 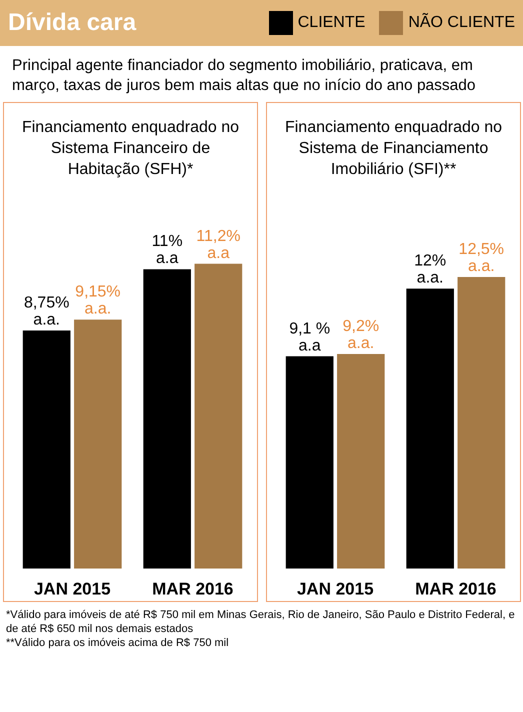 I want to click on chart-title: Dívida cara, so click(x=72, y=23).